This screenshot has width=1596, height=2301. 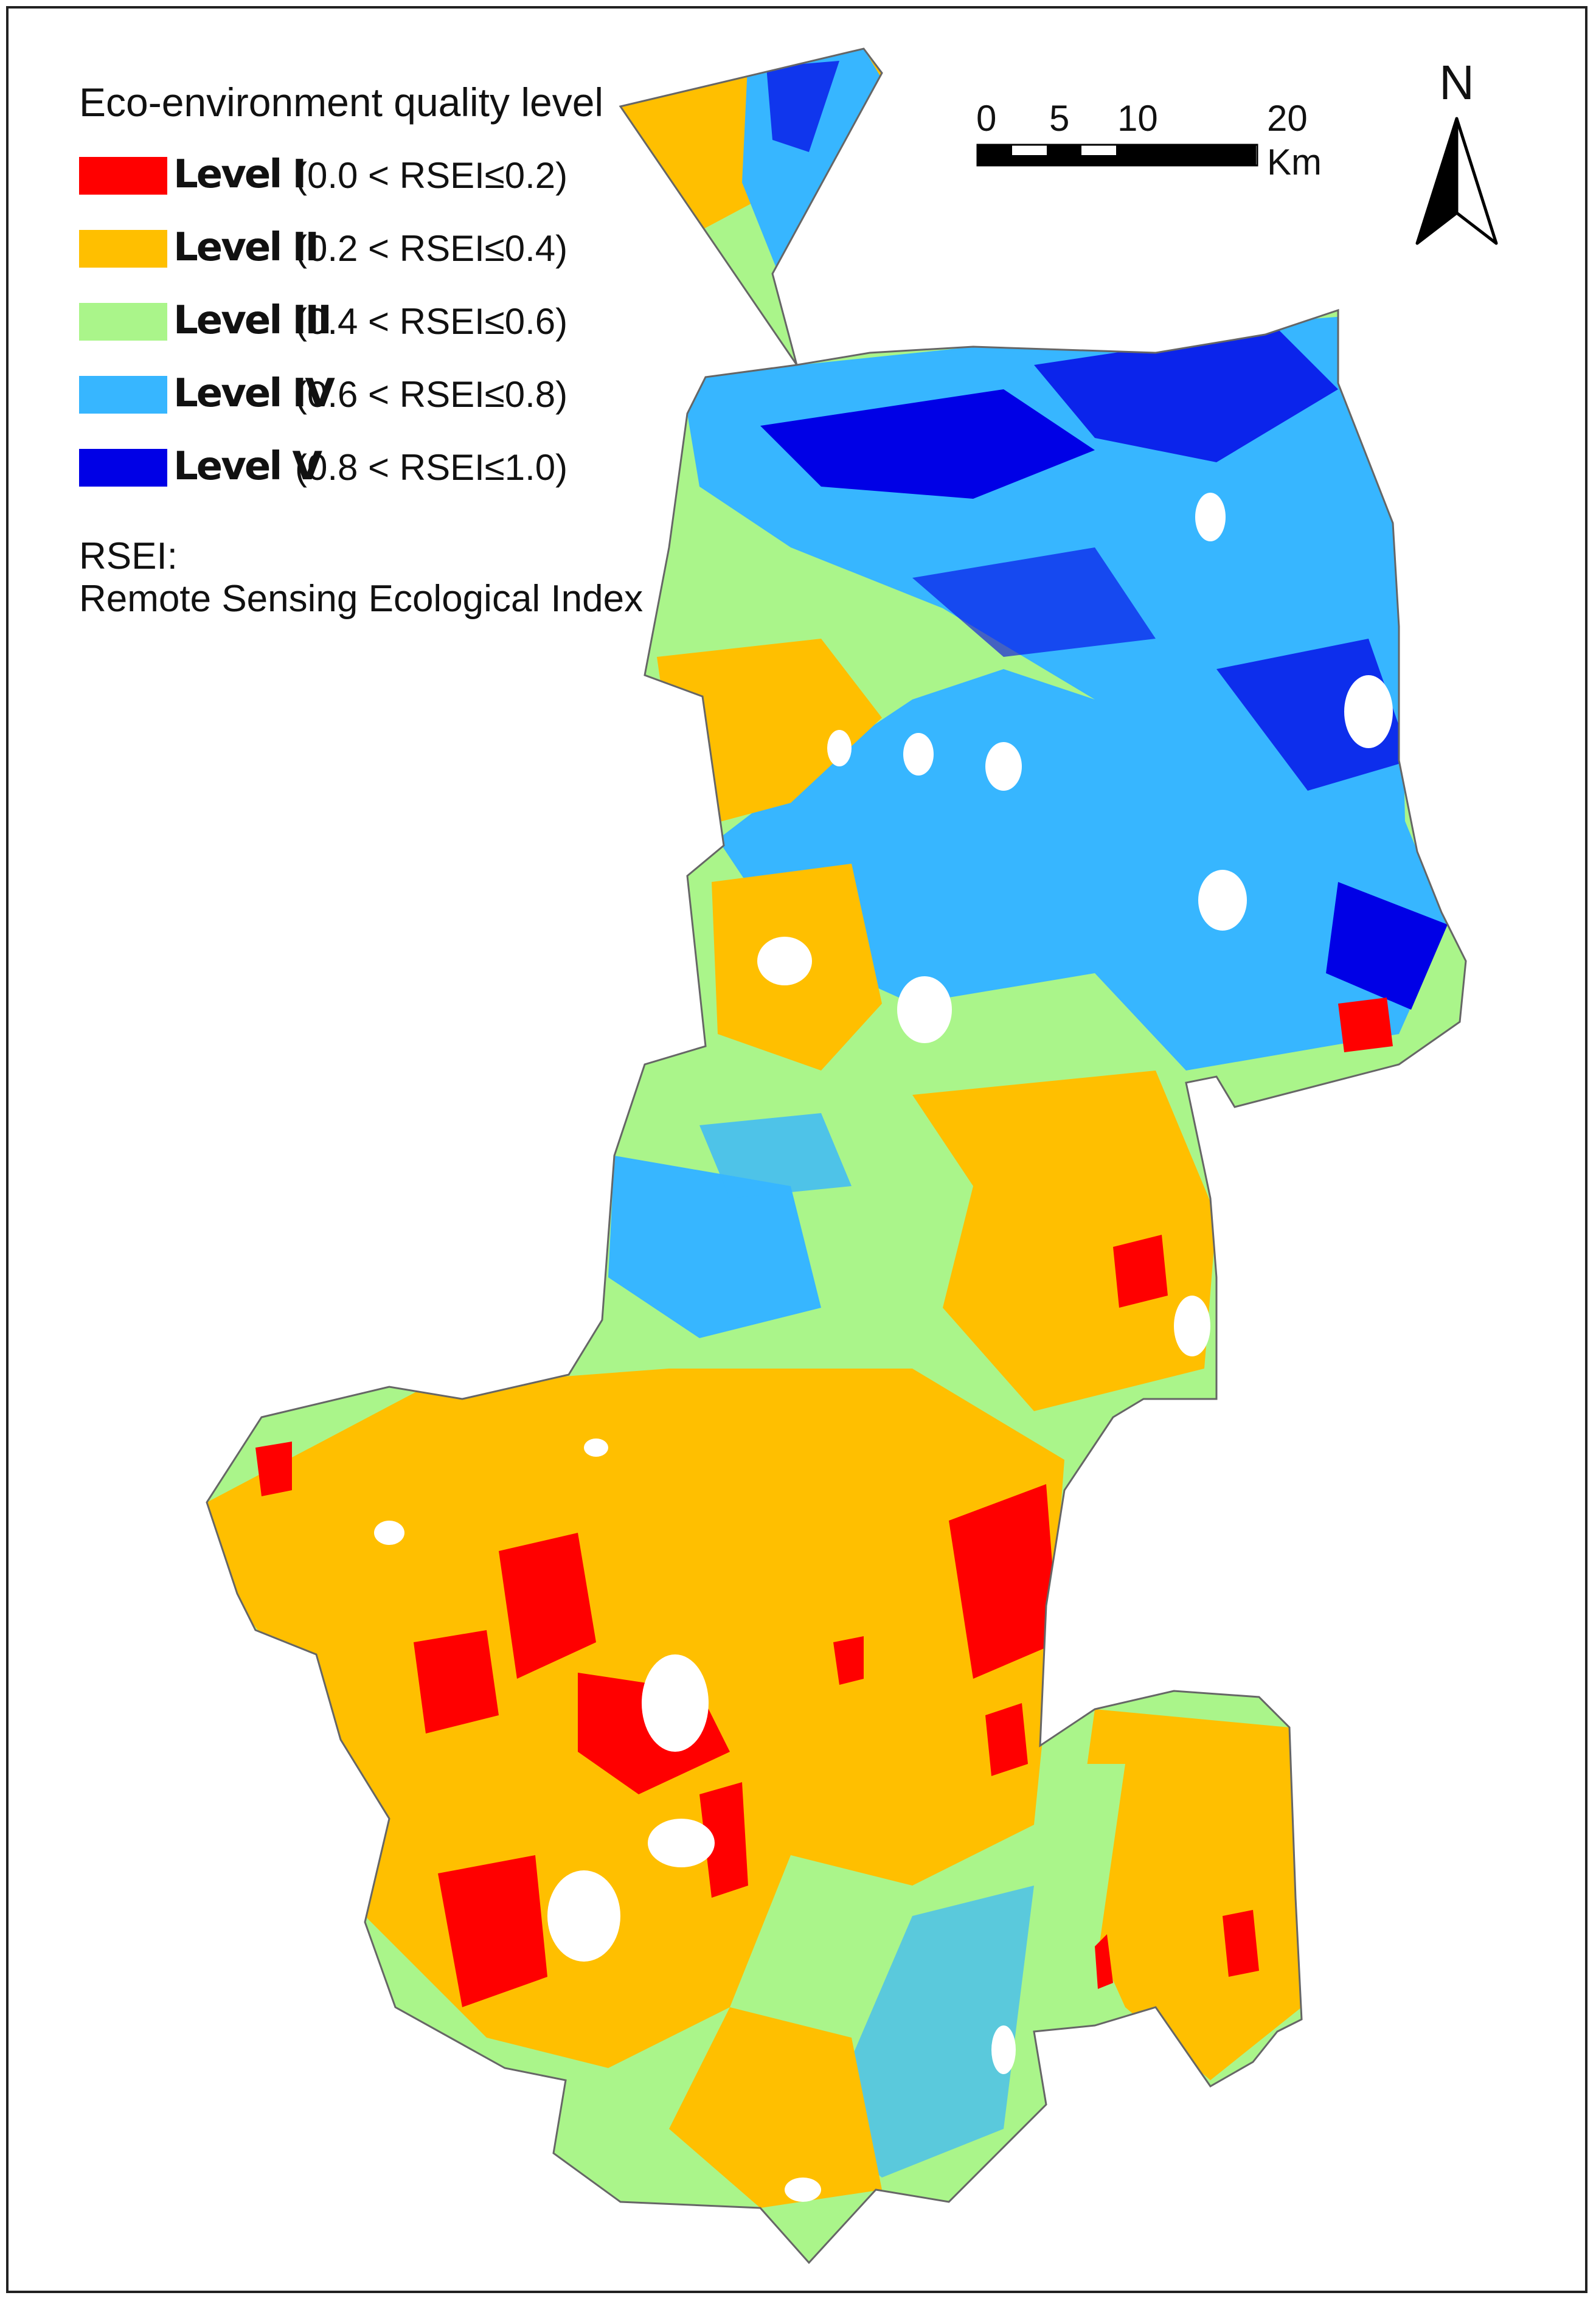 What do you see at coordinates (431, 175) in the screenshot?
I see `legend-level-range: (0.0 < RSEI≤0.2)` at bounding box center [431, 175].